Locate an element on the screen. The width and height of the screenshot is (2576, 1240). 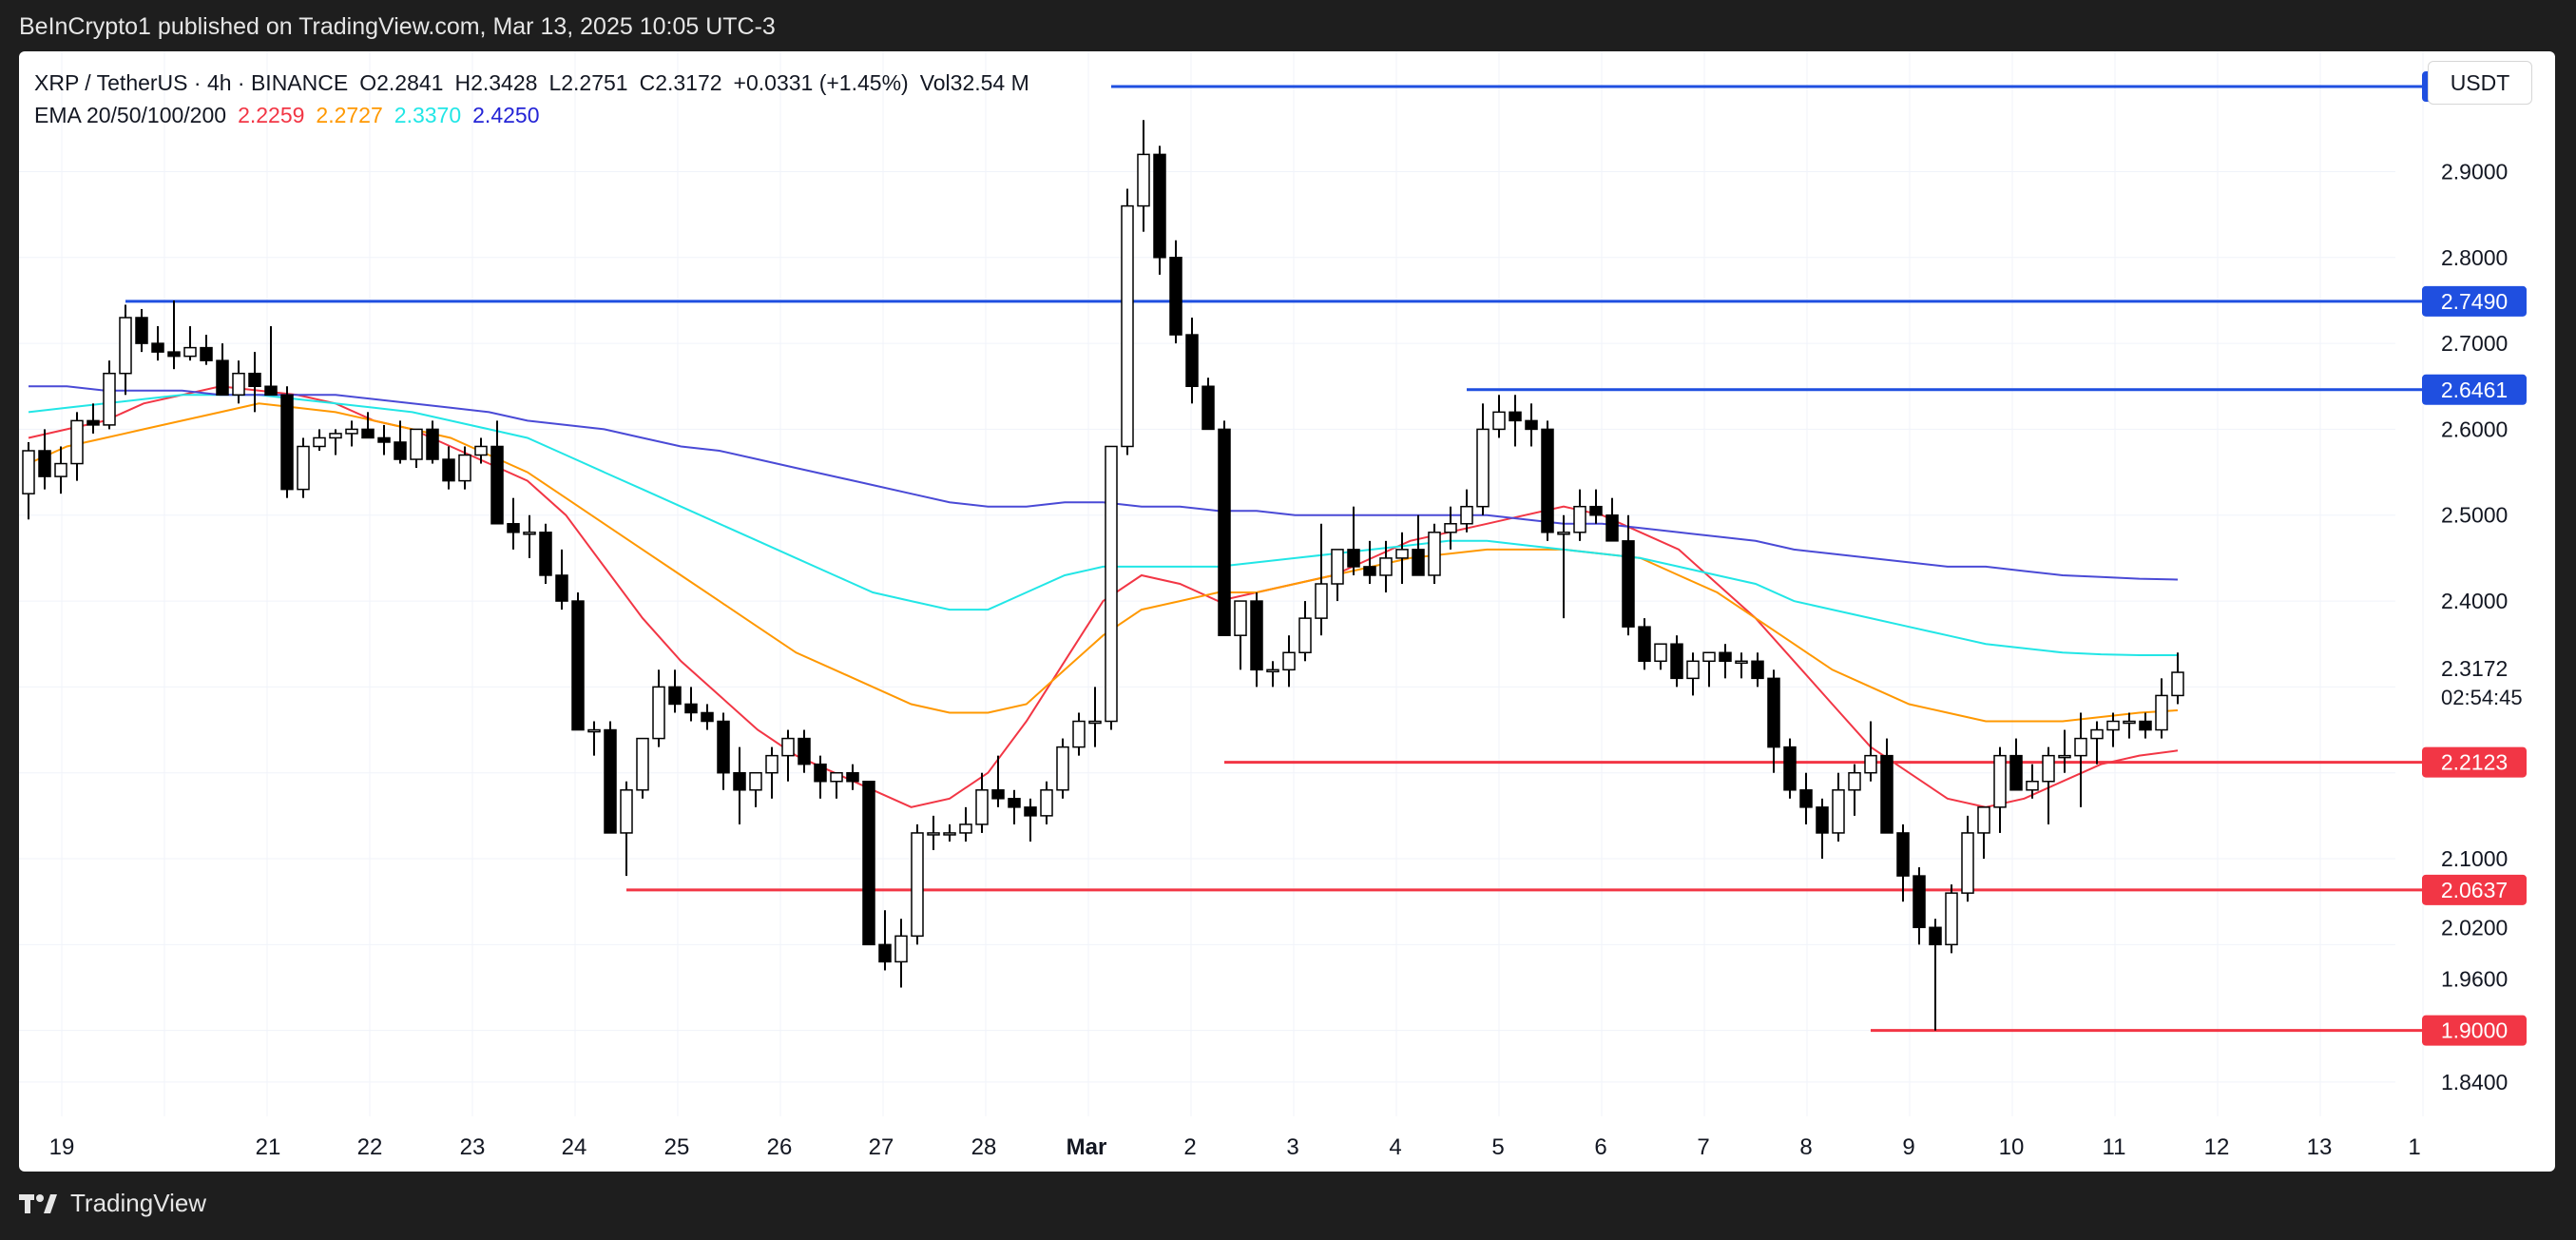
level-label-text: 2.7490 is located at coordinates (2475, 301).